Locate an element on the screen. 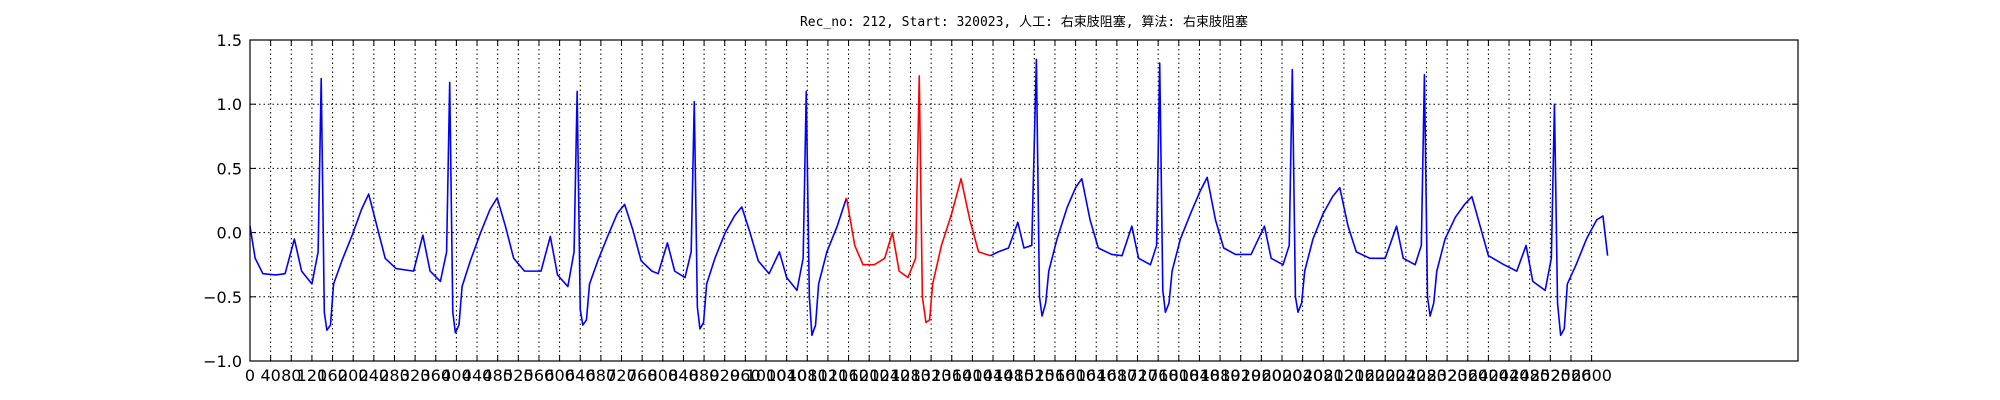 Image resolution: width=2000 pixels, height=400 pixels. y-tick-label: 0.5 is located at coordinates (229, 168).